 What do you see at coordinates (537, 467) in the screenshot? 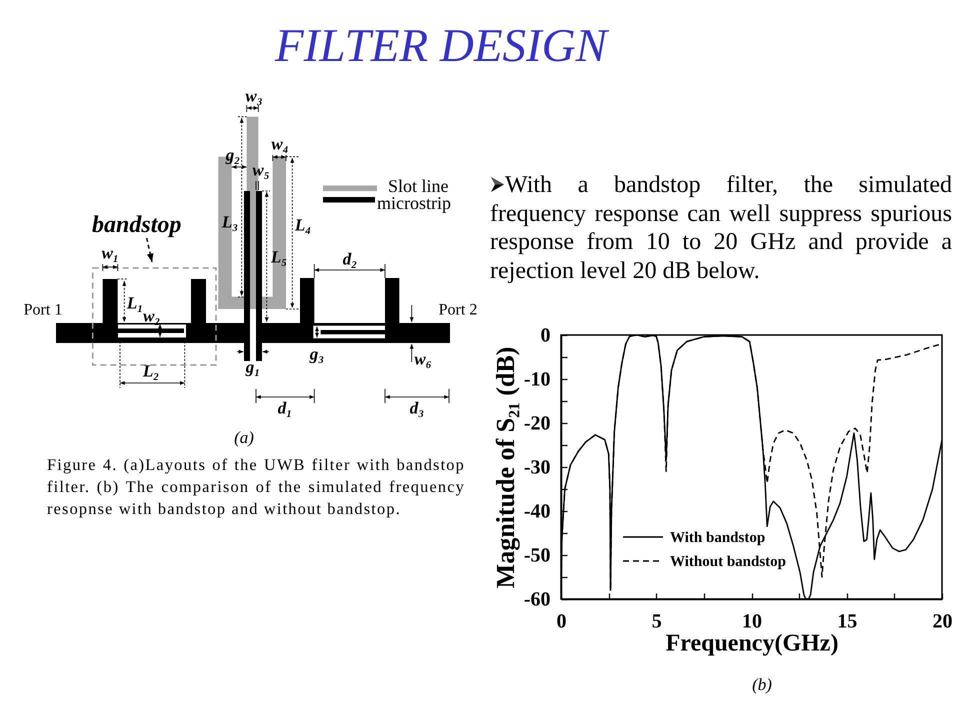
I see `y-tick-label: -30` at bounding box center [537, 467].